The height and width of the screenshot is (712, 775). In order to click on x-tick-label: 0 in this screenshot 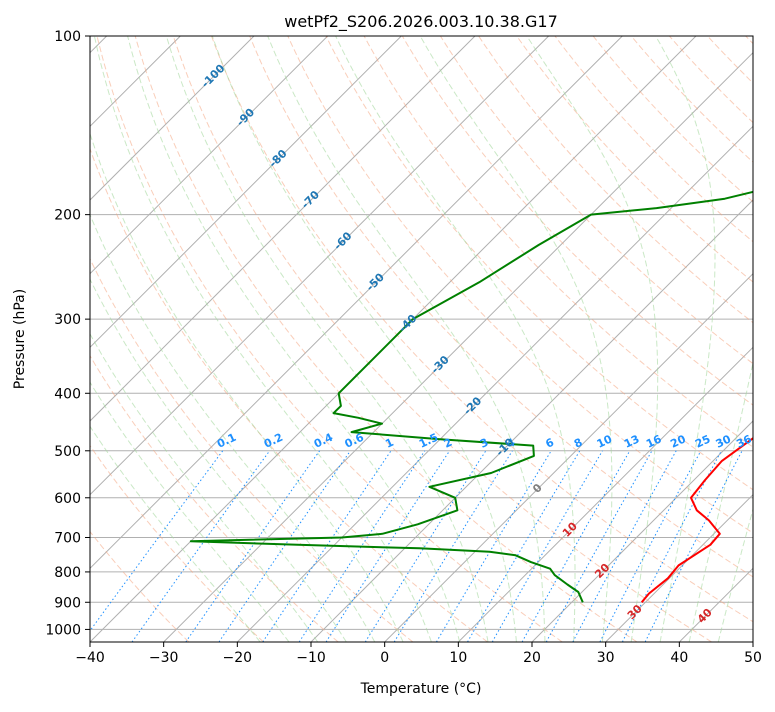, I will do `click(384, 658)`.